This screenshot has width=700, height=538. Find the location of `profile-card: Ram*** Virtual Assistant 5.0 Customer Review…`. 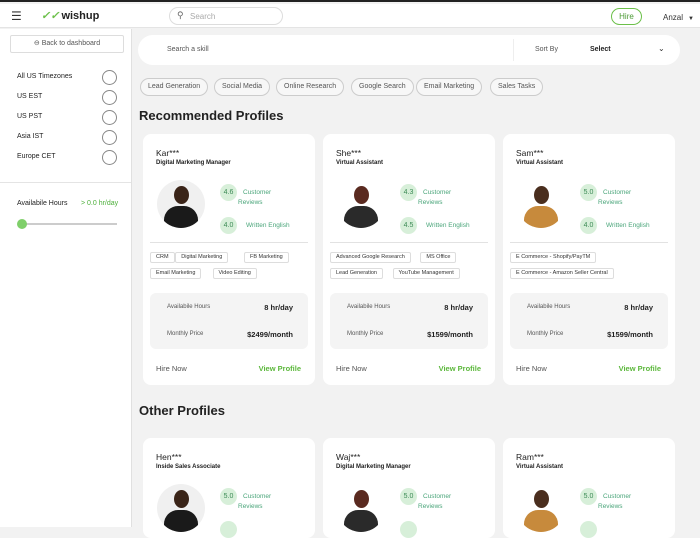

profile-card: Ram*** Virtual Assistant 5.0 Customer Review… is located at coordinates (589, 488).